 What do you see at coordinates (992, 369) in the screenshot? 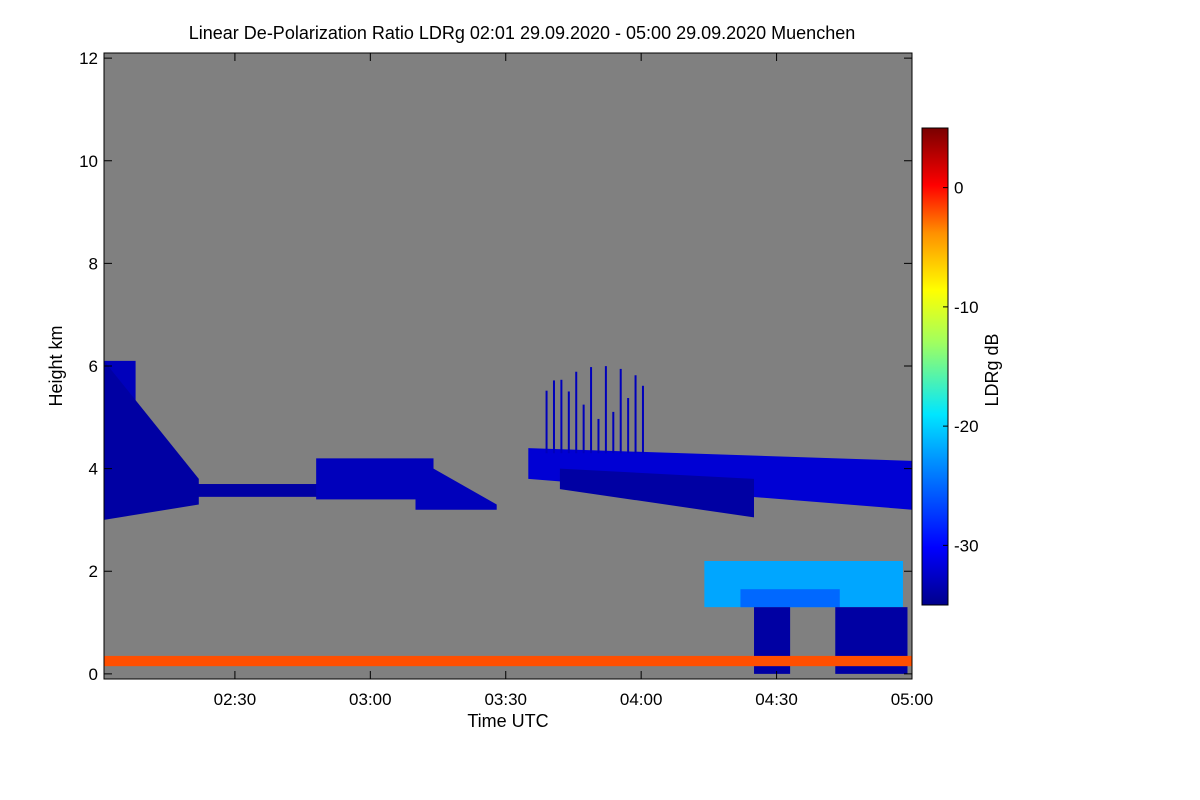
I see `colorbar-label: LDRg dB` at bounding box center [992, 369].